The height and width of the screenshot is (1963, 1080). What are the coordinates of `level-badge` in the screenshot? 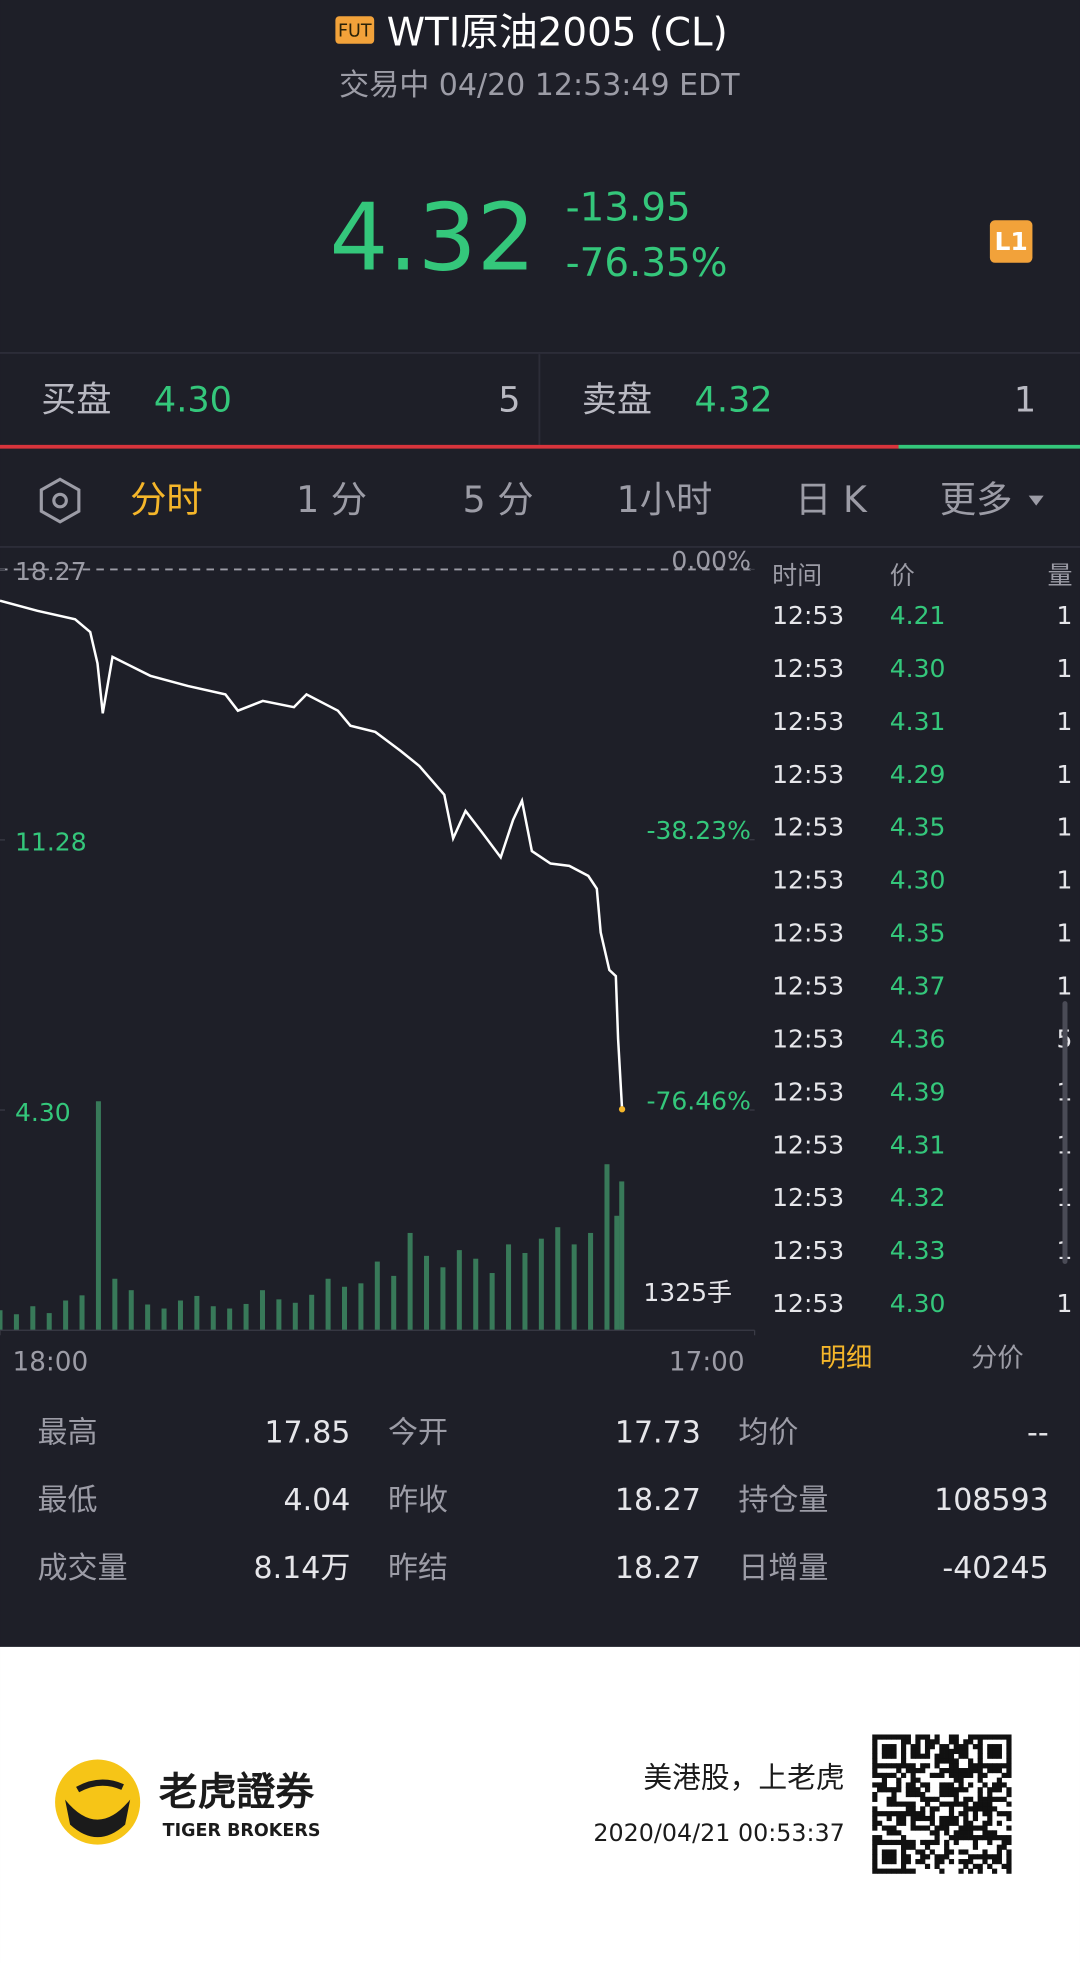 It's located at (1011, 241).